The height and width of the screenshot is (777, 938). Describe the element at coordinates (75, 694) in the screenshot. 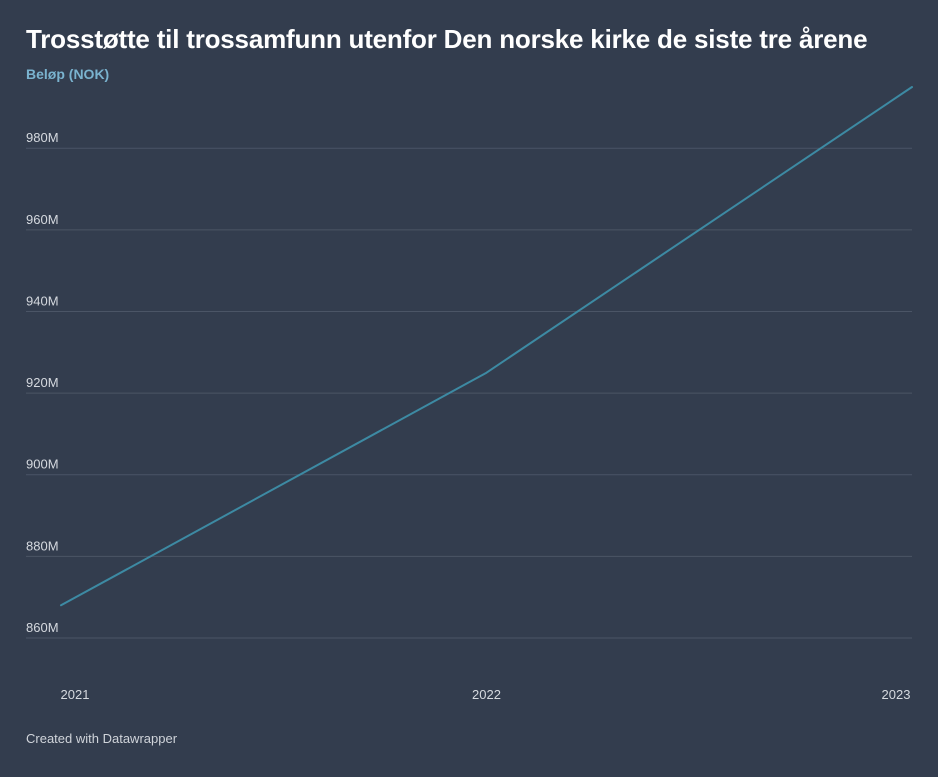

I see `x-tick-label: 2021` at that location.